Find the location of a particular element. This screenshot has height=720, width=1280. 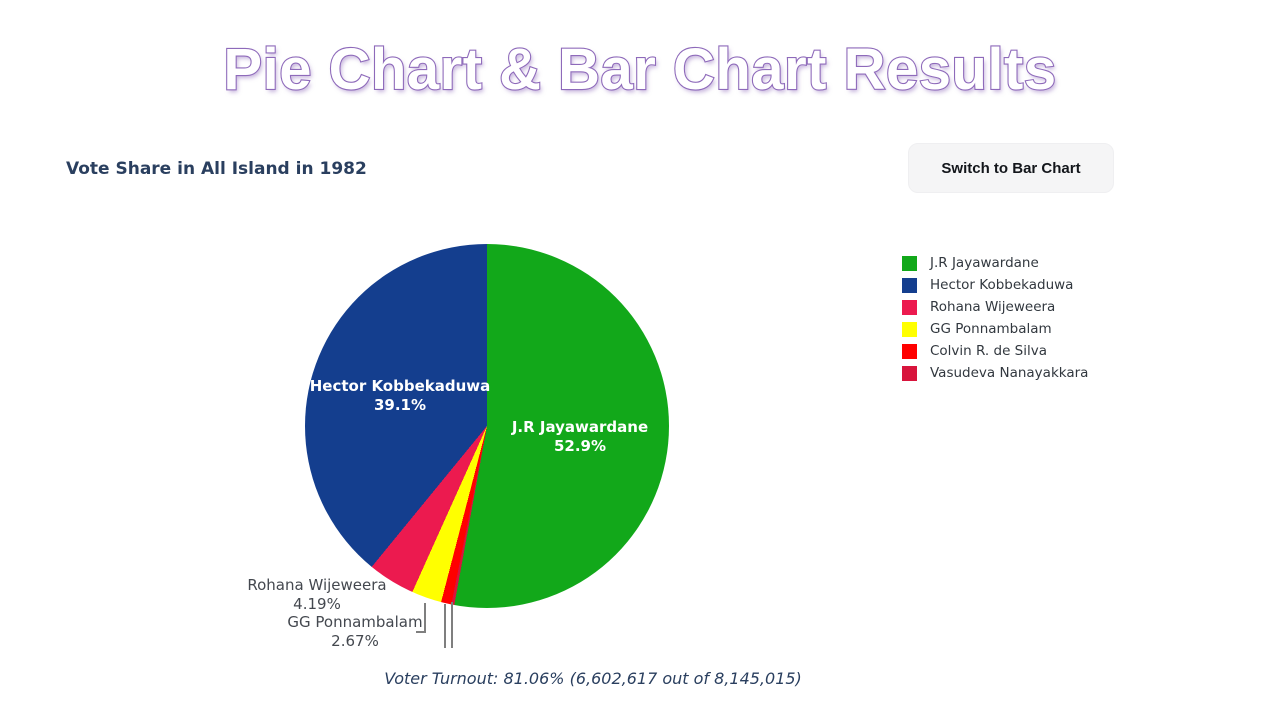

legend-item-rohana-wijeweera: Rohana Wijeweera is located at coordinates (995, 307).